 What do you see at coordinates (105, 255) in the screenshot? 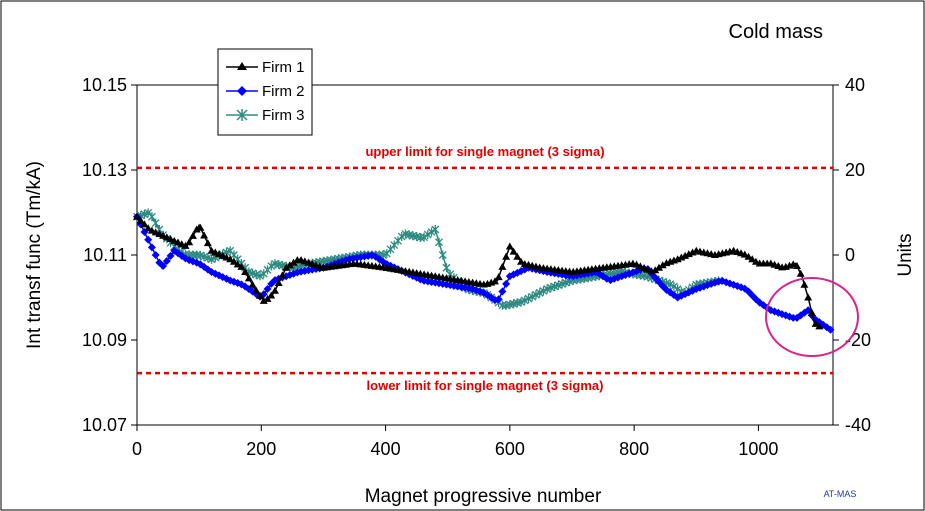
I see `y-tick-label: 10.11` at bounding box center [105, 255].